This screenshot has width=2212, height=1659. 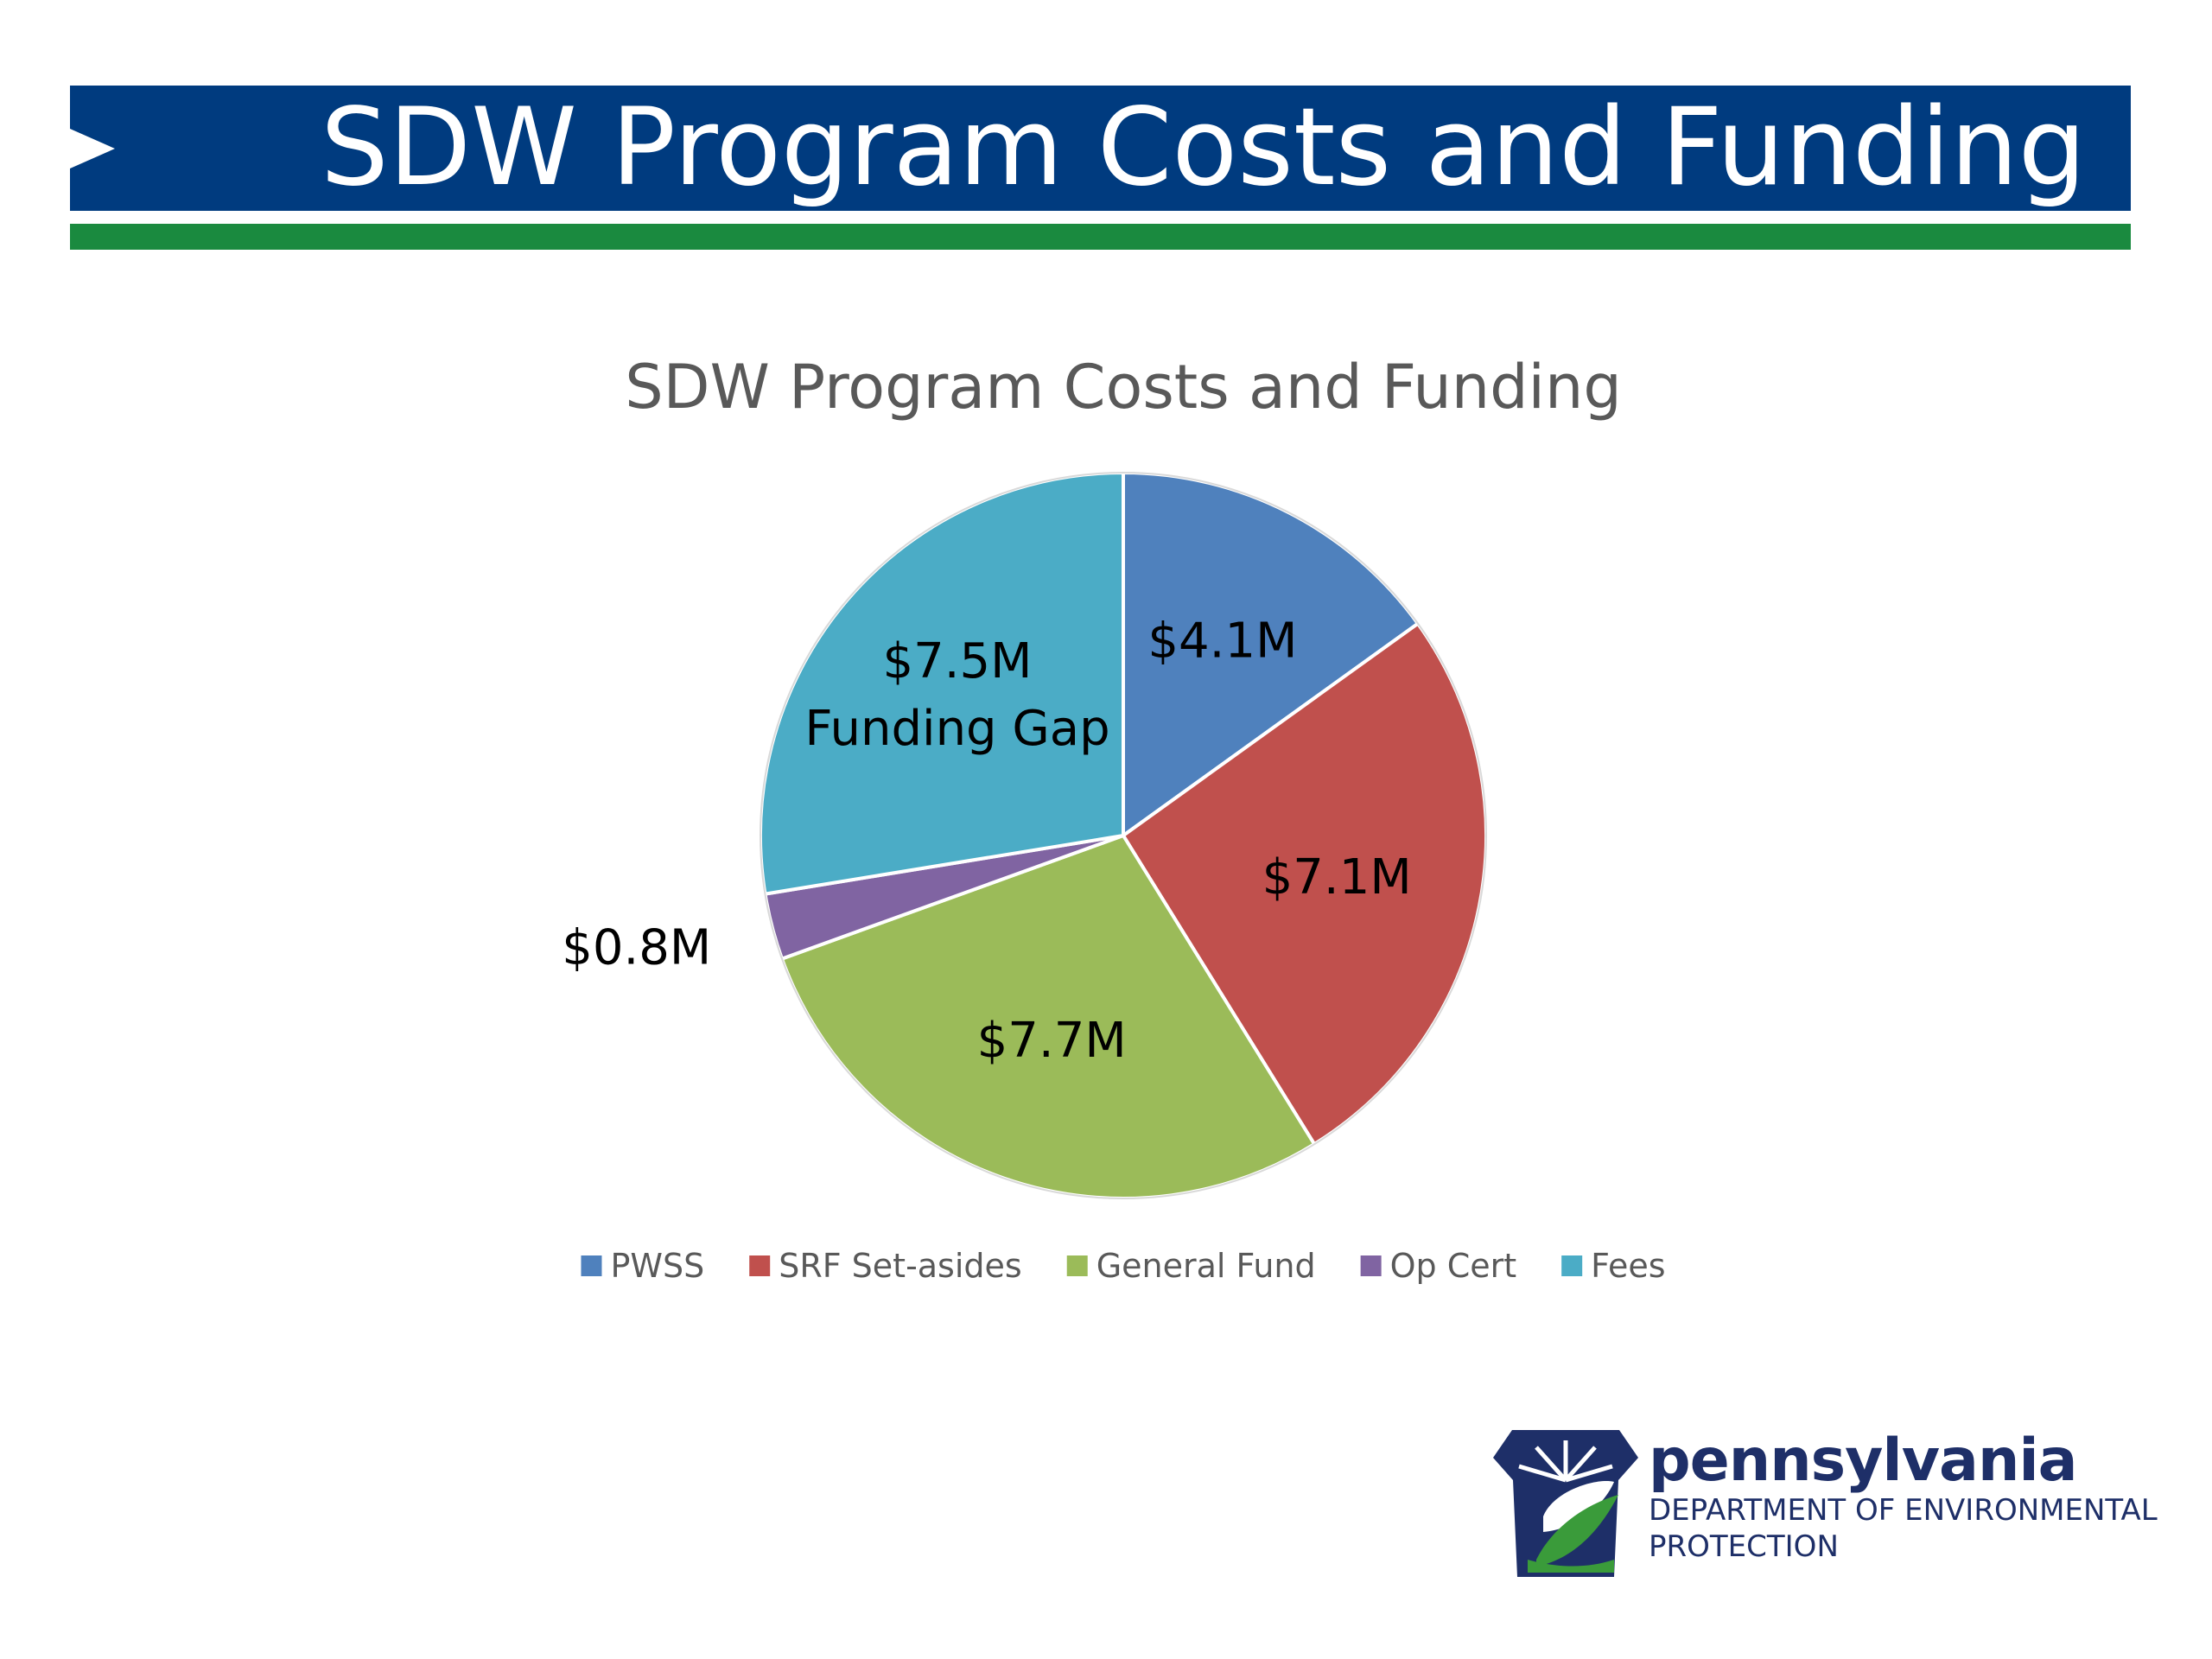 I want to click on logo-brand: pennsylvania, so click(x=1863, y=1461).